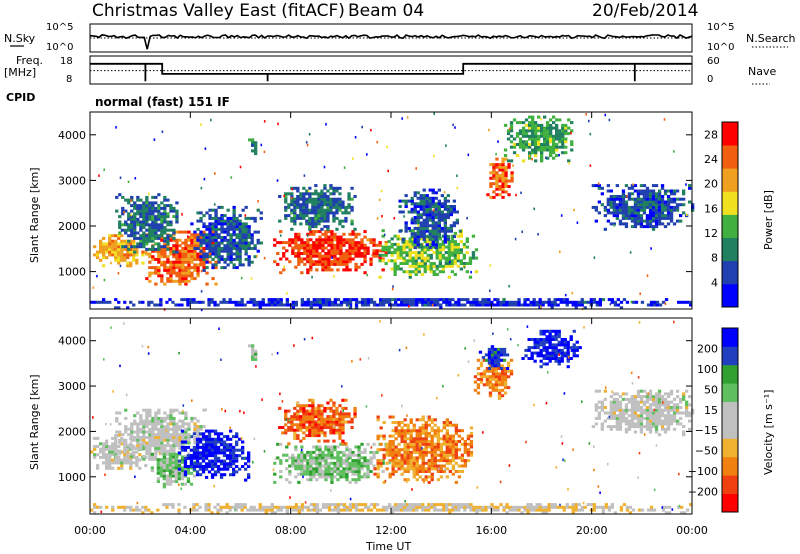 The width and height of the screenshot is (800, 554). I want to click on speckle-cell, so click(464, 267).